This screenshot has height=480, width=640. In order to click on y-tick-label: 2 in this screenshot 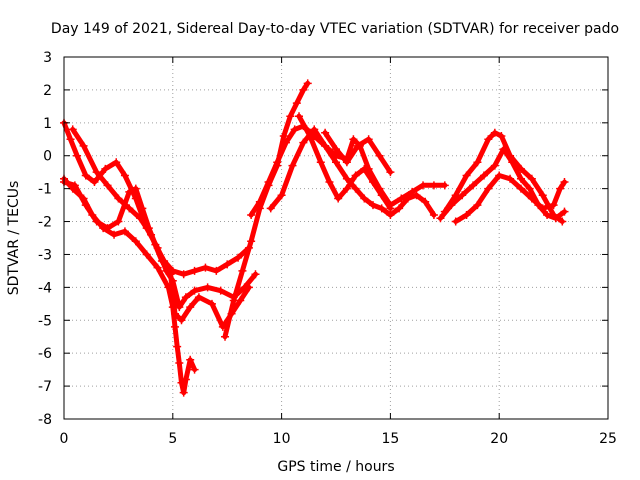, I will do `click(47, 91)`.